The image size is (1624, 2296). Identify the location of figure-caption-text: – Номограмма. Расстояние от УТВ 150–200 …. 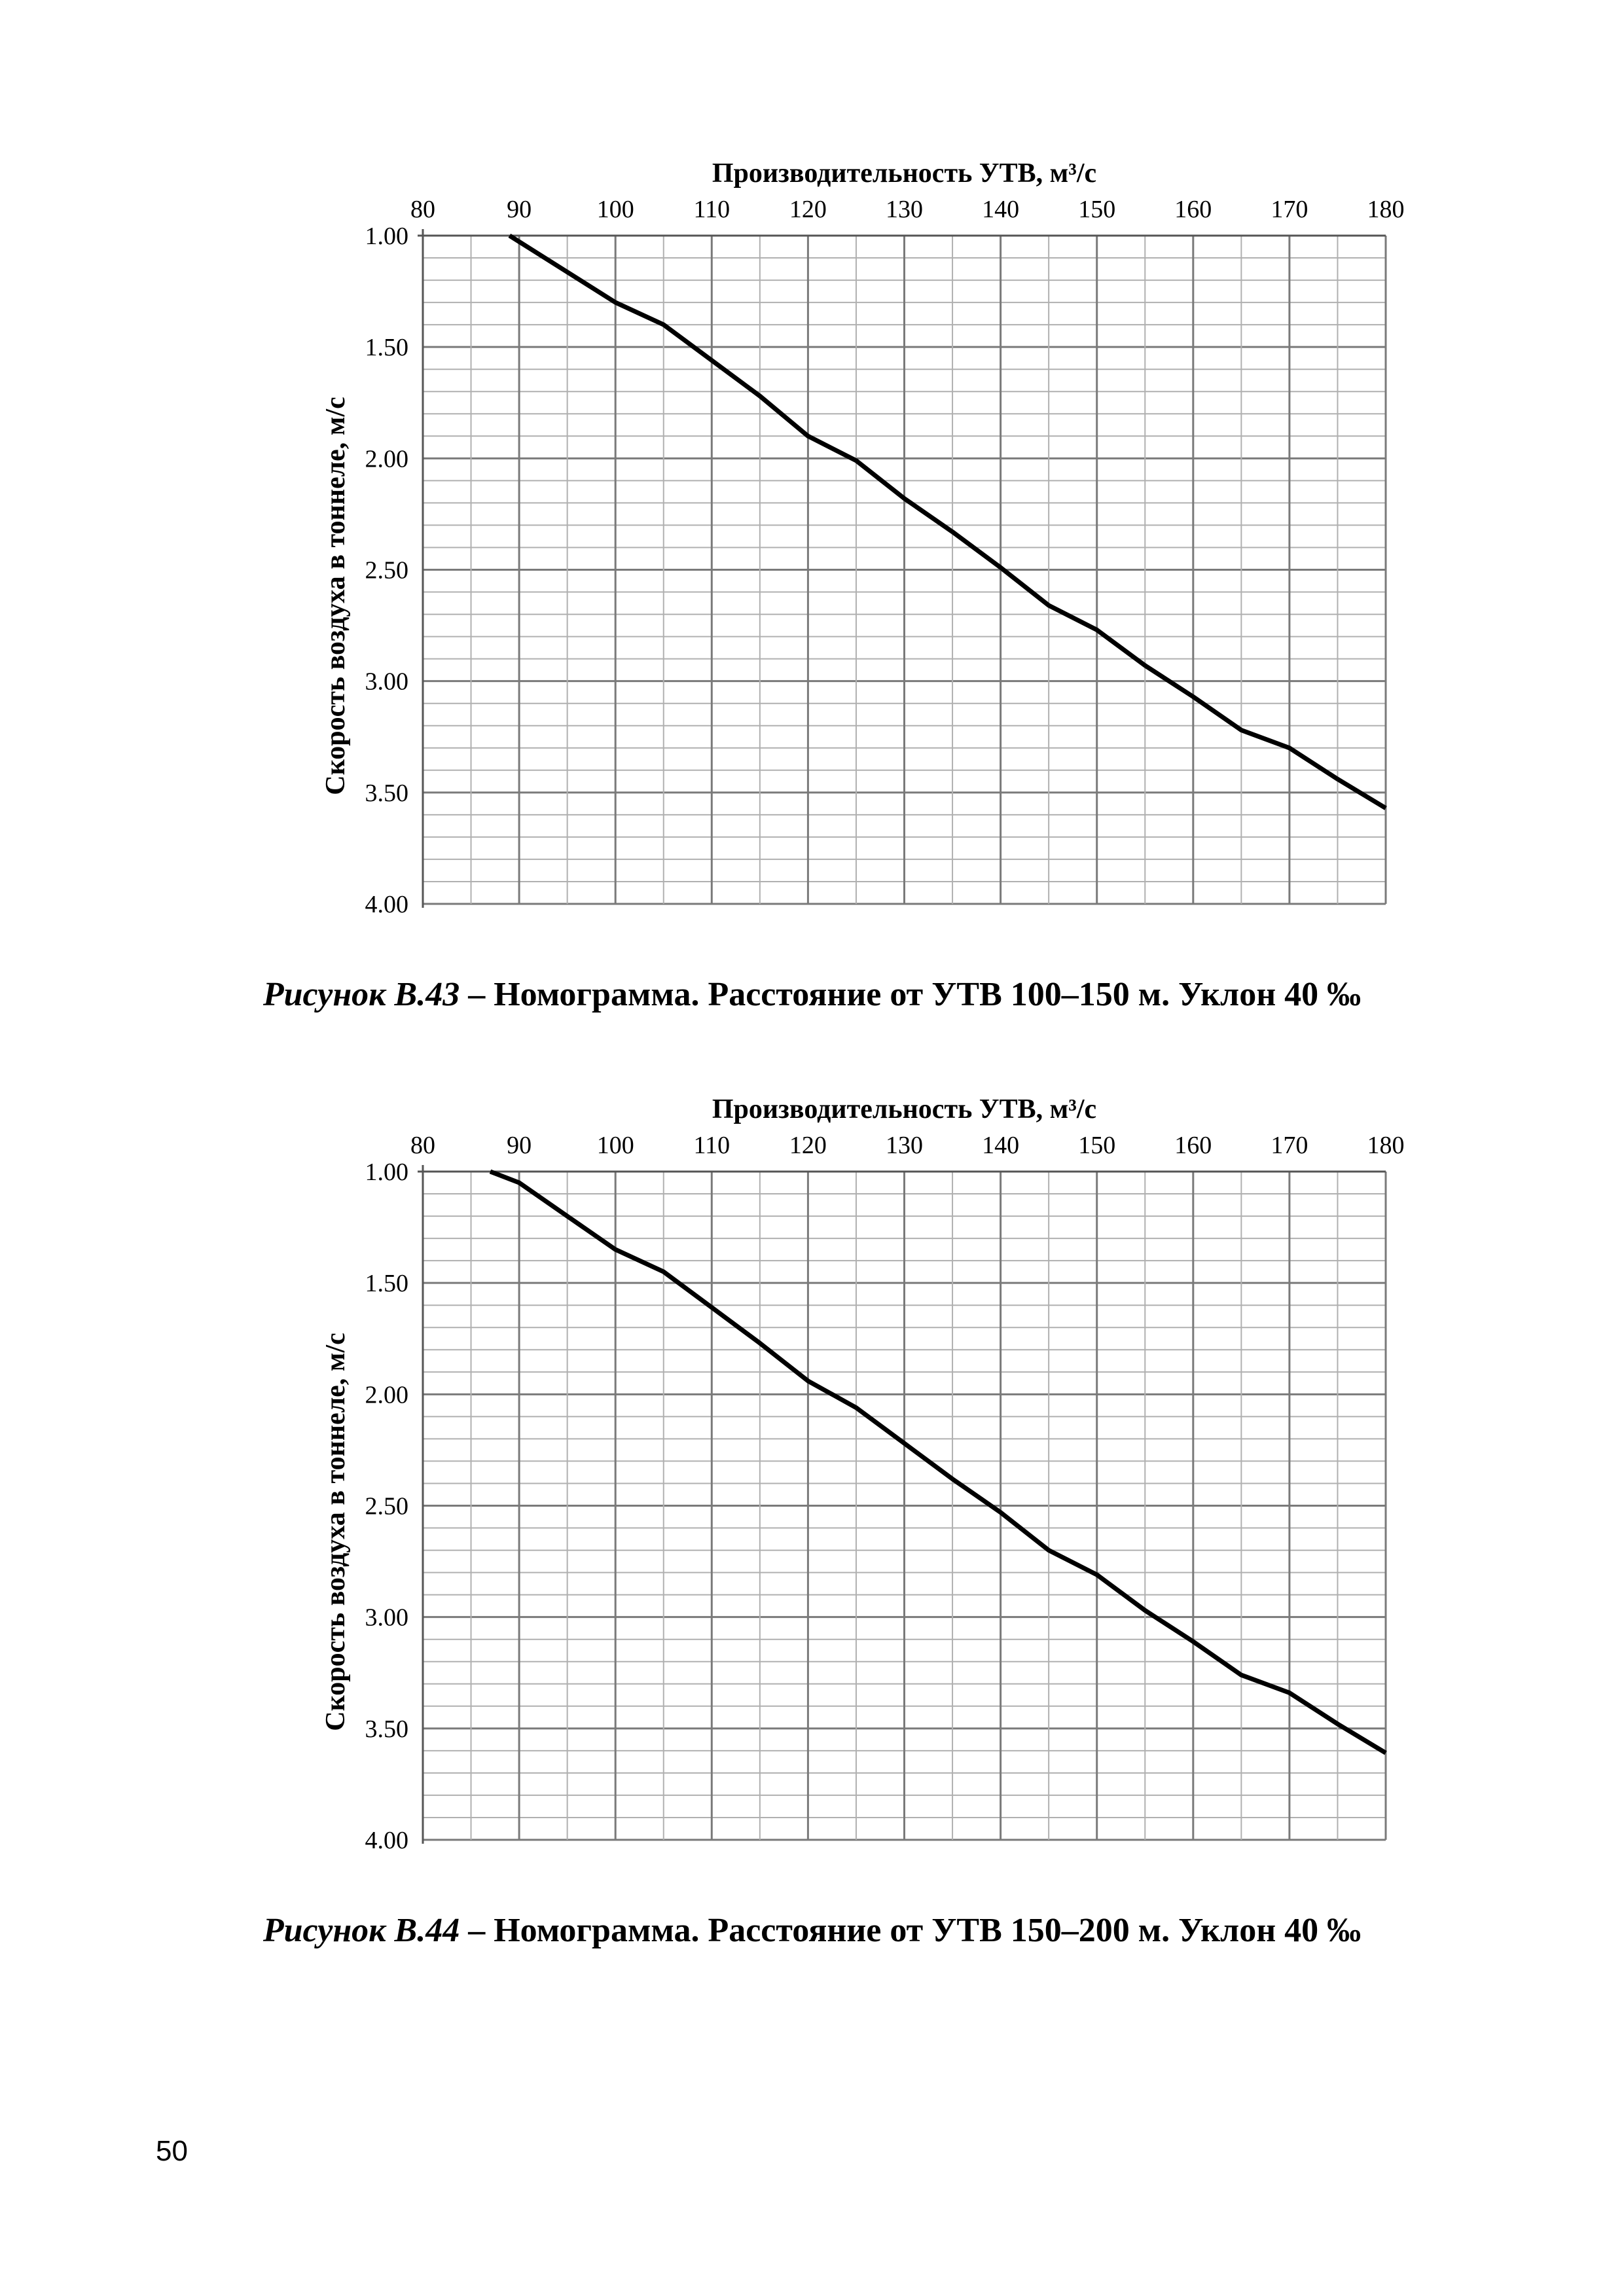
(911, 1930).